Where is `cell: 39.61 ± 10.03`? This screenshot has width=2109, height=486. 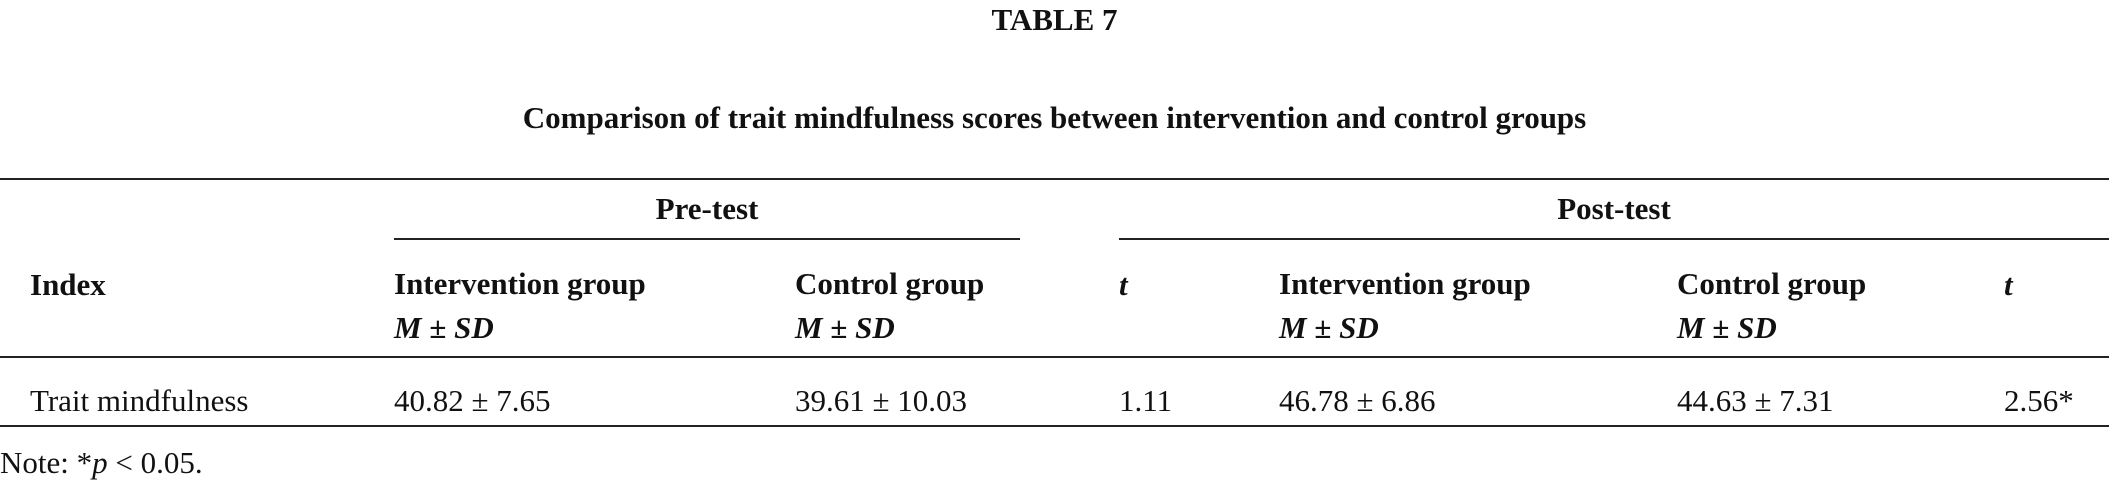 cell: 39.61 ± 10.03 is located at coordinates (881, 400).